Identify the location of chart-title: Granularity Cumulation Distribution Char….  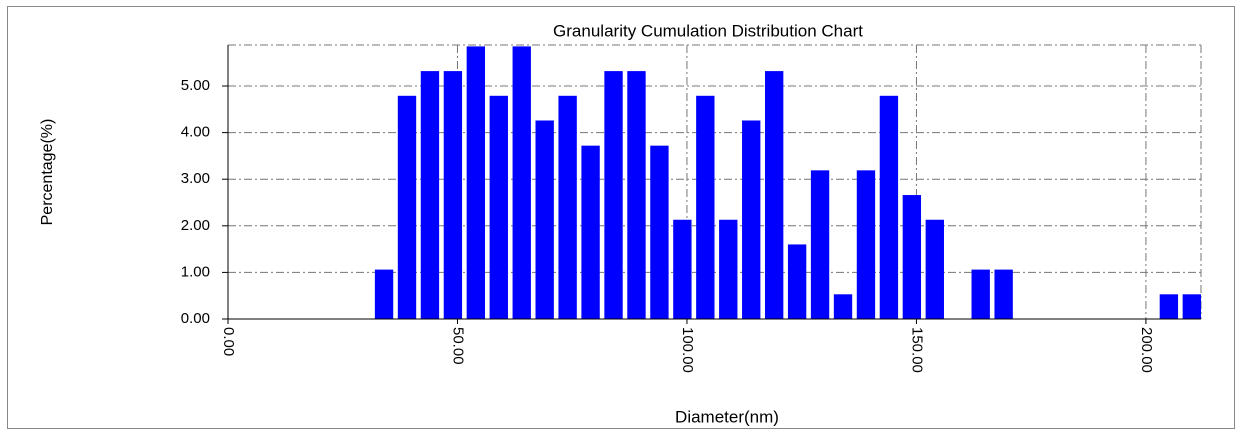
(708, 30).